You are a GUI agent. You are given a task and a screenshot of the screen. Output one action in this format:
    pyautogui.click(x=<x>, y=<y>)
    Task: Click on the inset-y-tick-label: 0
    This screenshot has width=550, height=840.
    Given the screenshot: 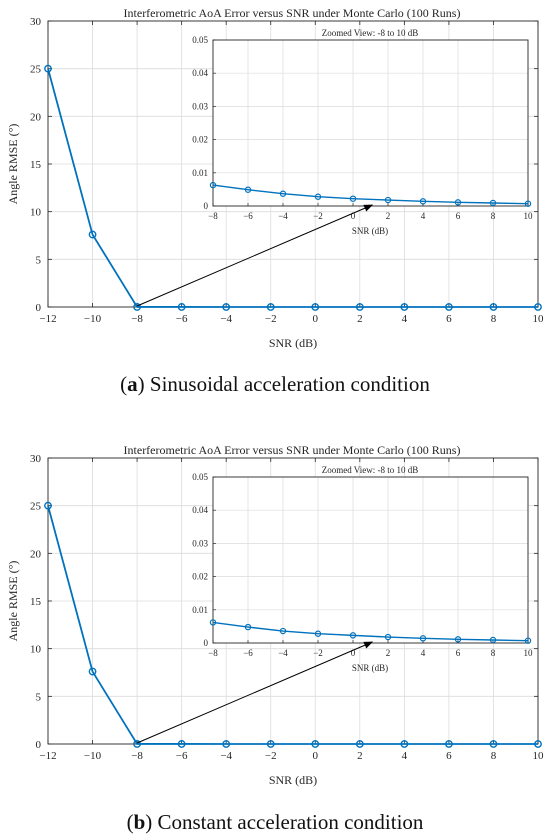 What is the action you would take?
    pyautogui.click(x=206, y=206)
    